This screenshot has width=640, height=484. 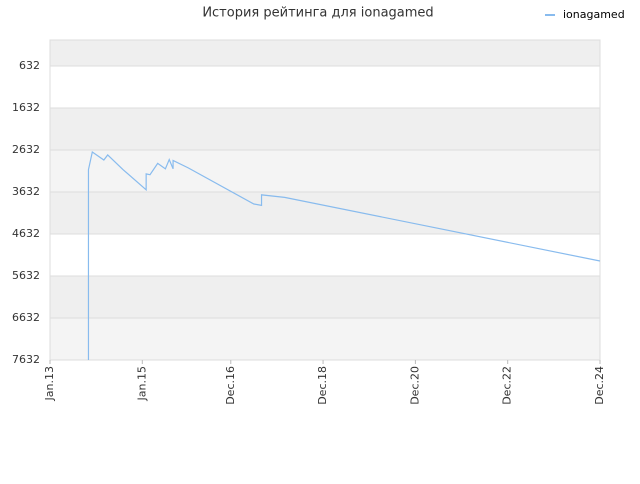 What do you see at coordinates (49, 383) in the screenshot?
I see `x-tick-label: Jan.13` at bounding box center [49, 383].